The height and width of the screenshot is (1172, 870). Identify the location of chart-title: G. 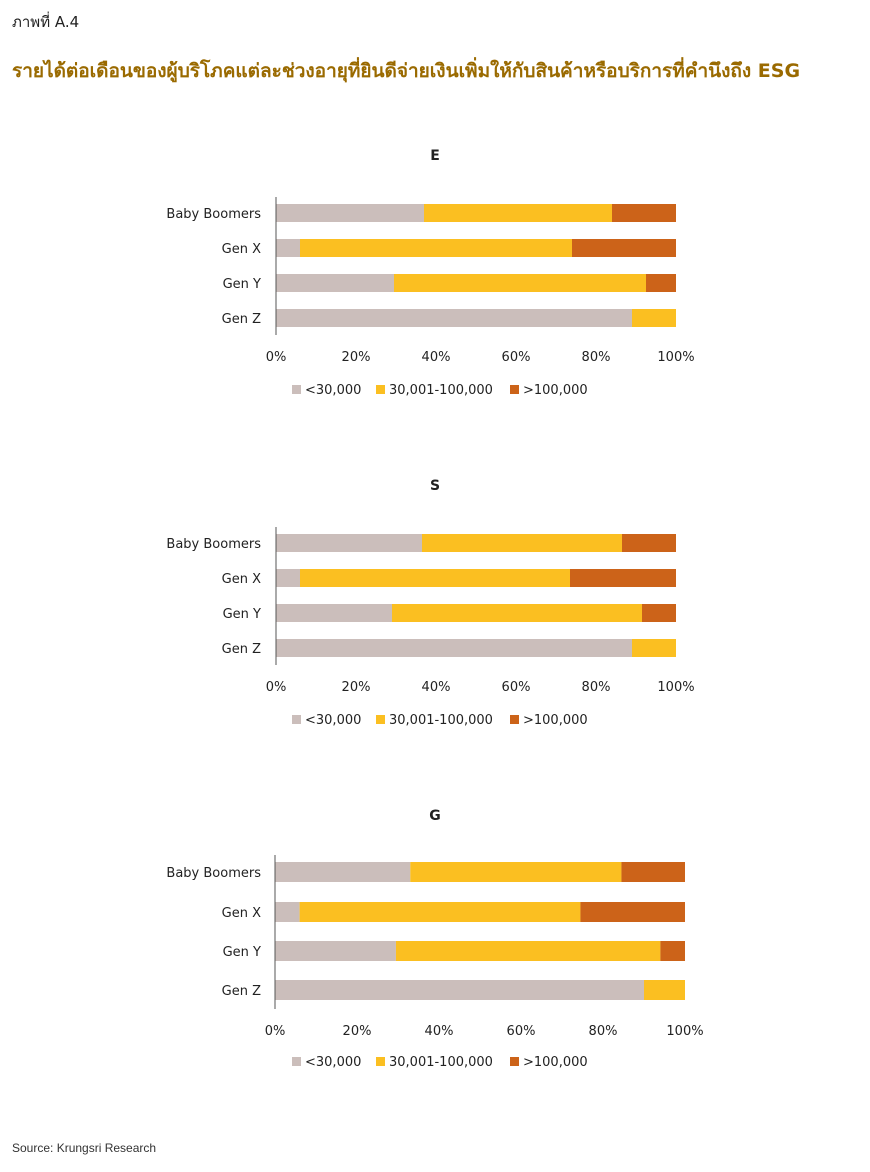
(435, 816).